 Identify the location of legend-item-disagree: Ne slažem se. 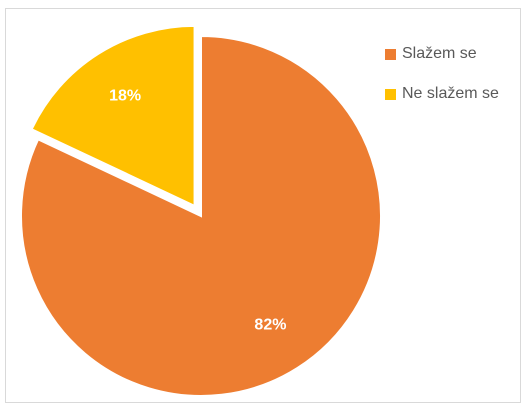
(442, 94).